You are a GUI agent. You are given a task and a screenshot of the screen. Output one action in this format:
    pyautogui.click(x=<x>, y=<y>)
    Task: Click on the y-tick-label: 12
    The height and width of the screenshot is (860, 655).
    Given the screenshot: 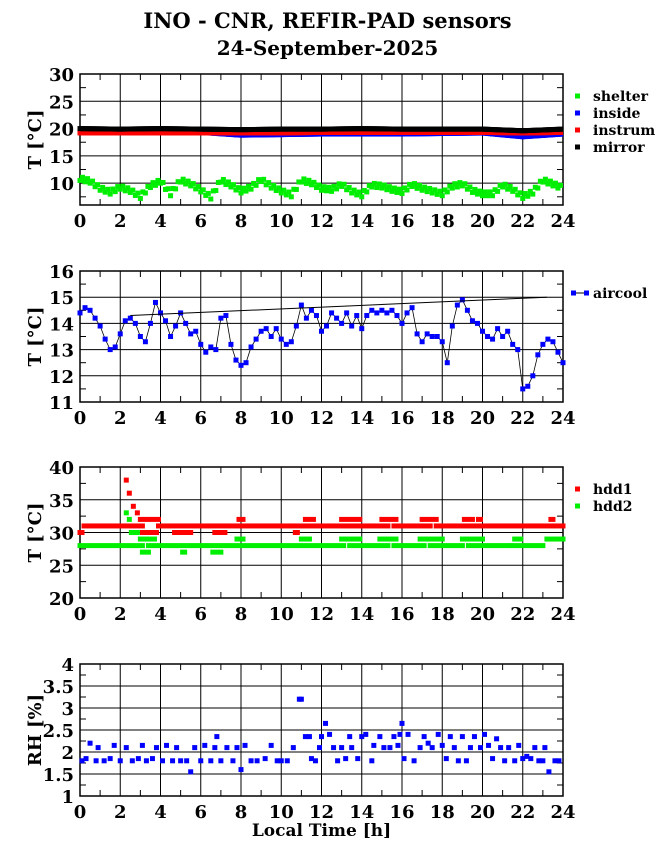 What is the action you would take?
    pyautogui.click(x=61, y=377)
    